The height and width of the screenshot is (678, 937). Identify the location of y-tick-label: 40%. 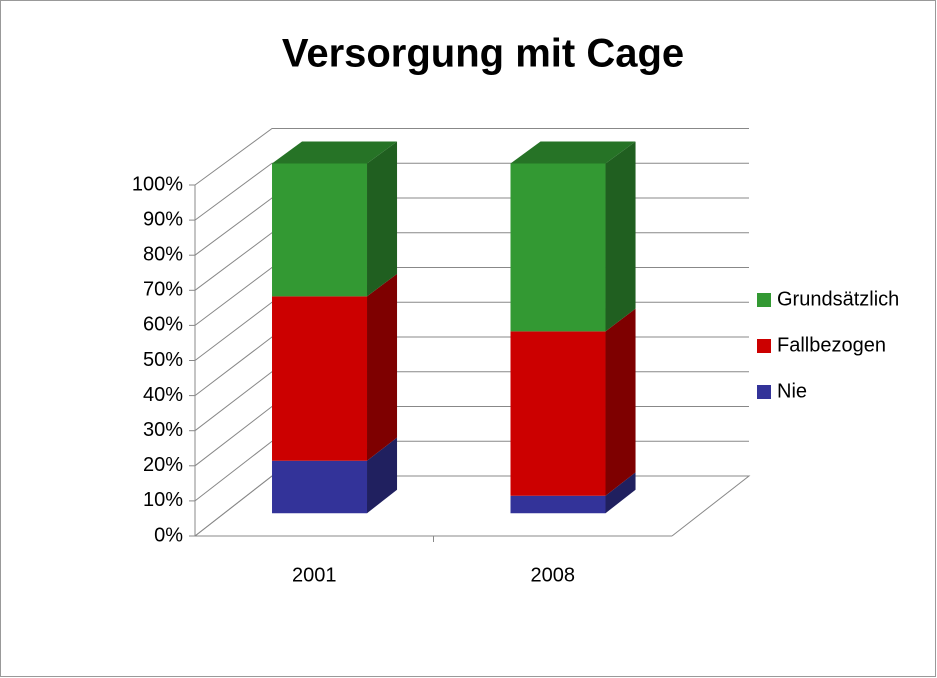
(163, 395).